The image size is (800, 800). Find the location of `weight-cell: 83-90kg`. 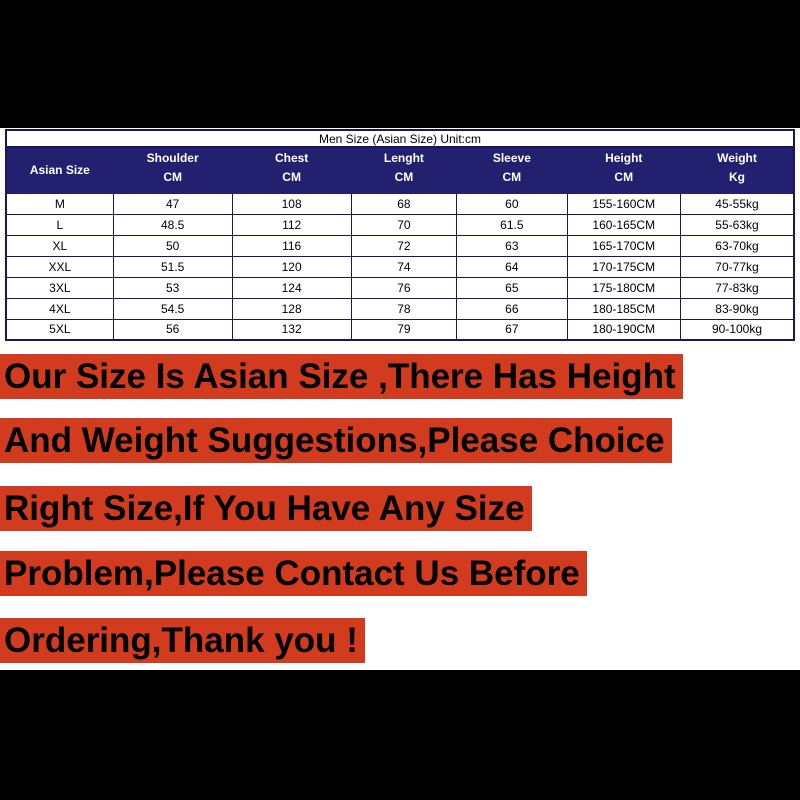

weight-cell: 83-90kg is located at coordinates (737, 308).